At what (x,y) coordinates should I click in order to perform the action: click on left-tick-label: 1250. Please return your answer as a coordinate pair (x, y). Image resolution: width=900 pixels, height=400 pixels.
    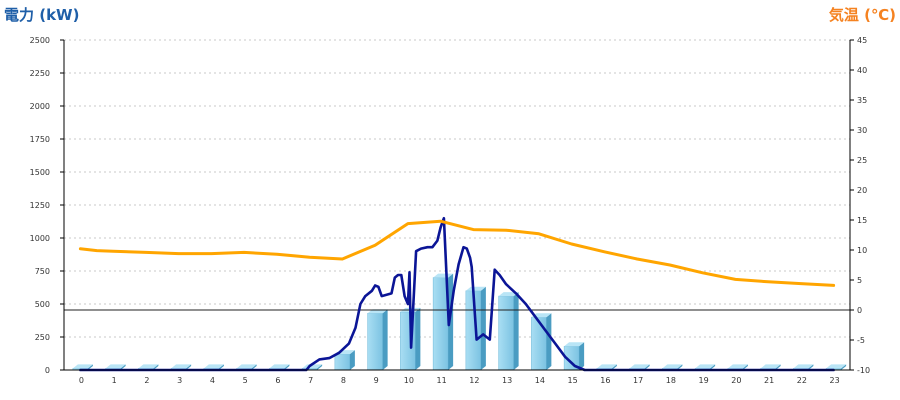
    Looking at the image, I should click on (40, 205).